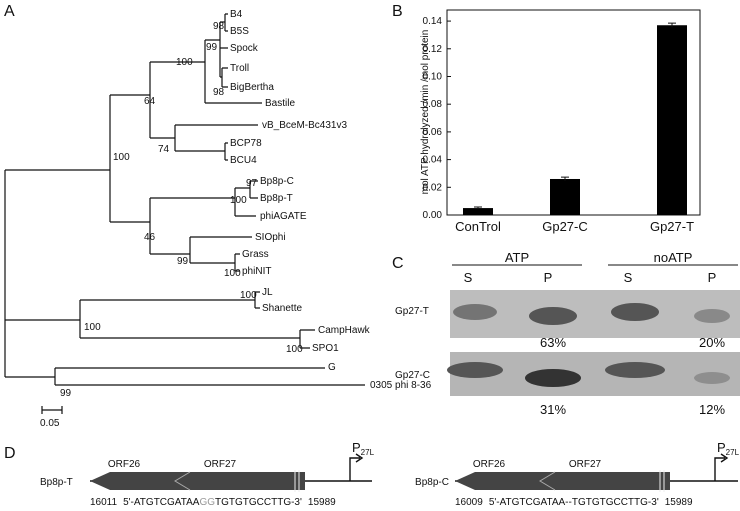  What do you see at coordinates (478, 226) in the screenshot?
I see `x-tick-label: ConTrol` at bounding box center [478, 226].